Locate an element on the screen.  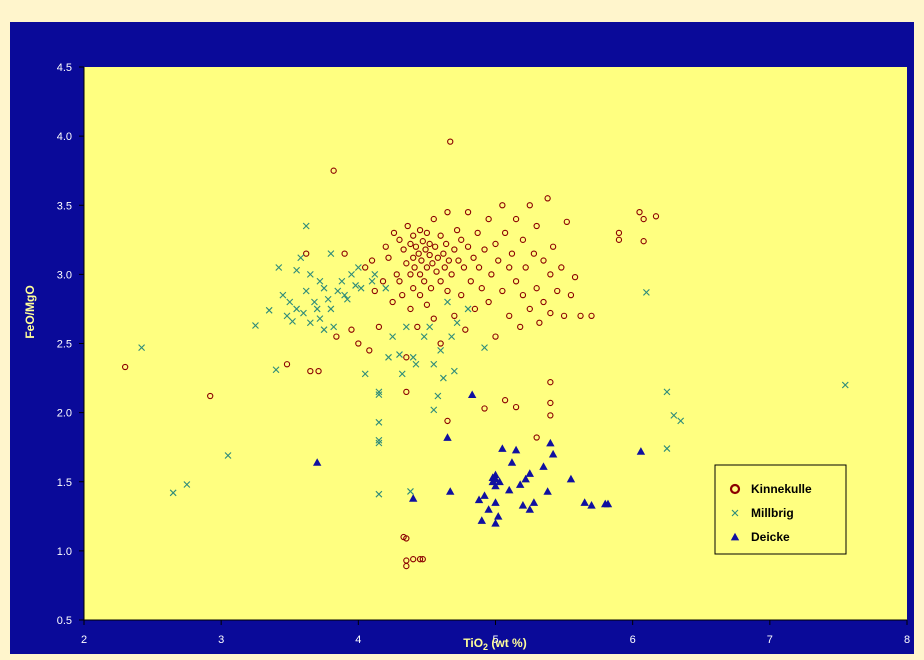
x-tick-label: 5 is located at coordinates (495, 640).